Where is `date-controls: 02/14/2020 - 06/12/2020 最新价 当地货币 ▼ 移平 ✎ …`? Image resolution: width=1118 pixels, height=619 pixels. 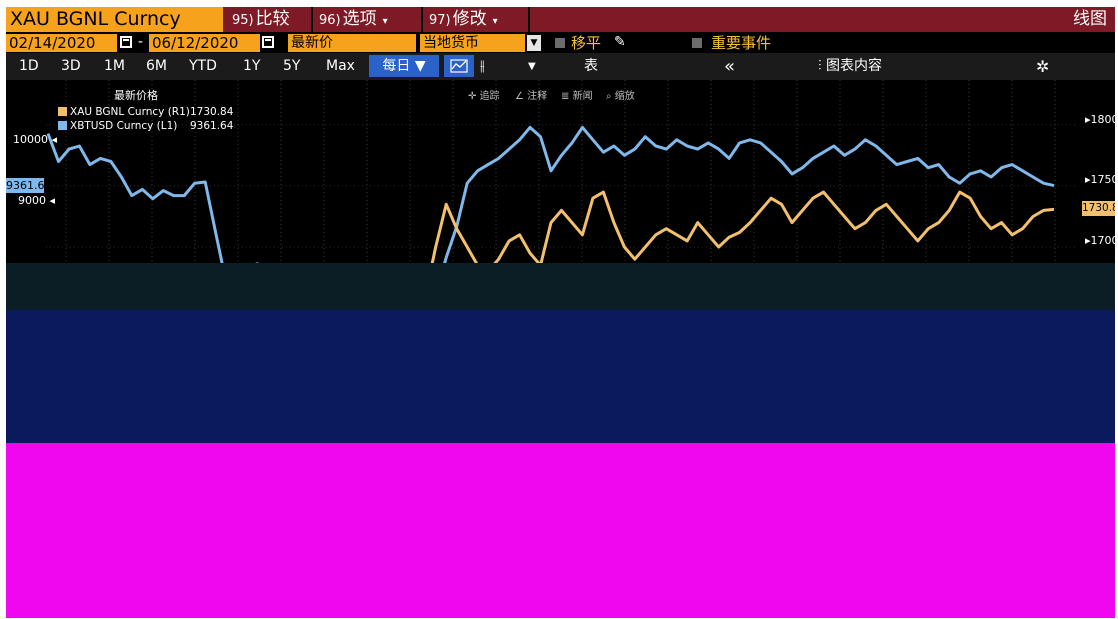
date-controls: 02/14/2020 - 06/12/2020 最新价 当地货币 ▼ 移平 ✎ … is located at coordinates (560, 42).